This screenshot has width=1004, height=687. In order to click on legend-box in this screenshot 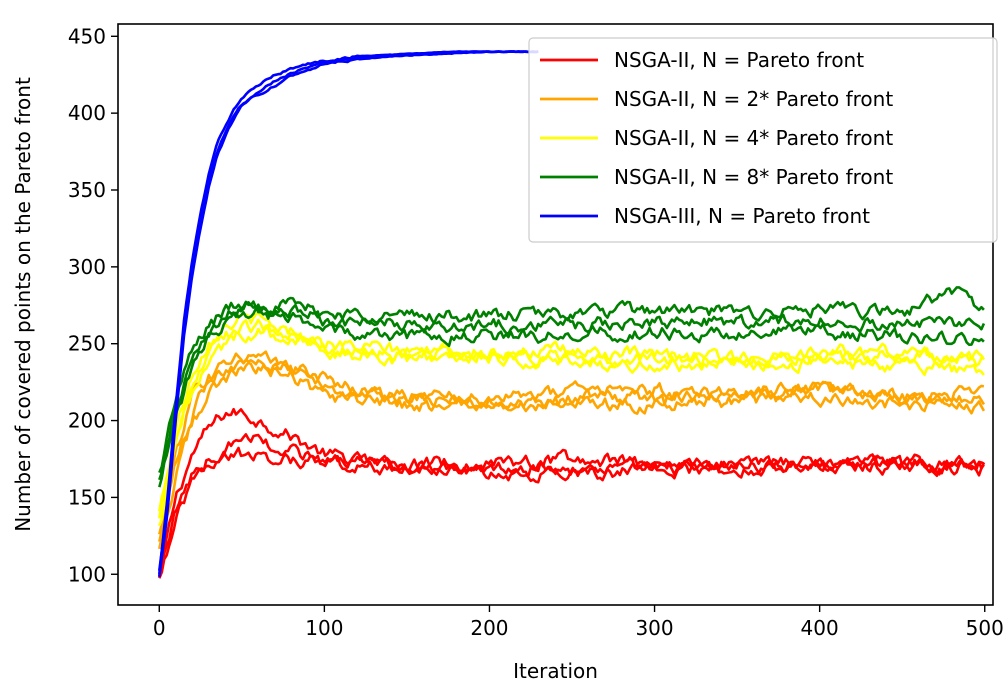, I will do `click(763, 140)`.